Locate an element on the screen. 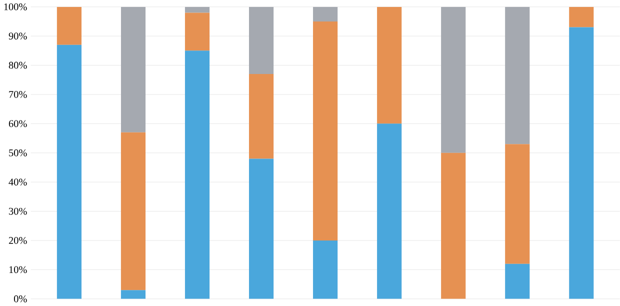  y-tick-label: 100% is located at coordinates (15, 6).